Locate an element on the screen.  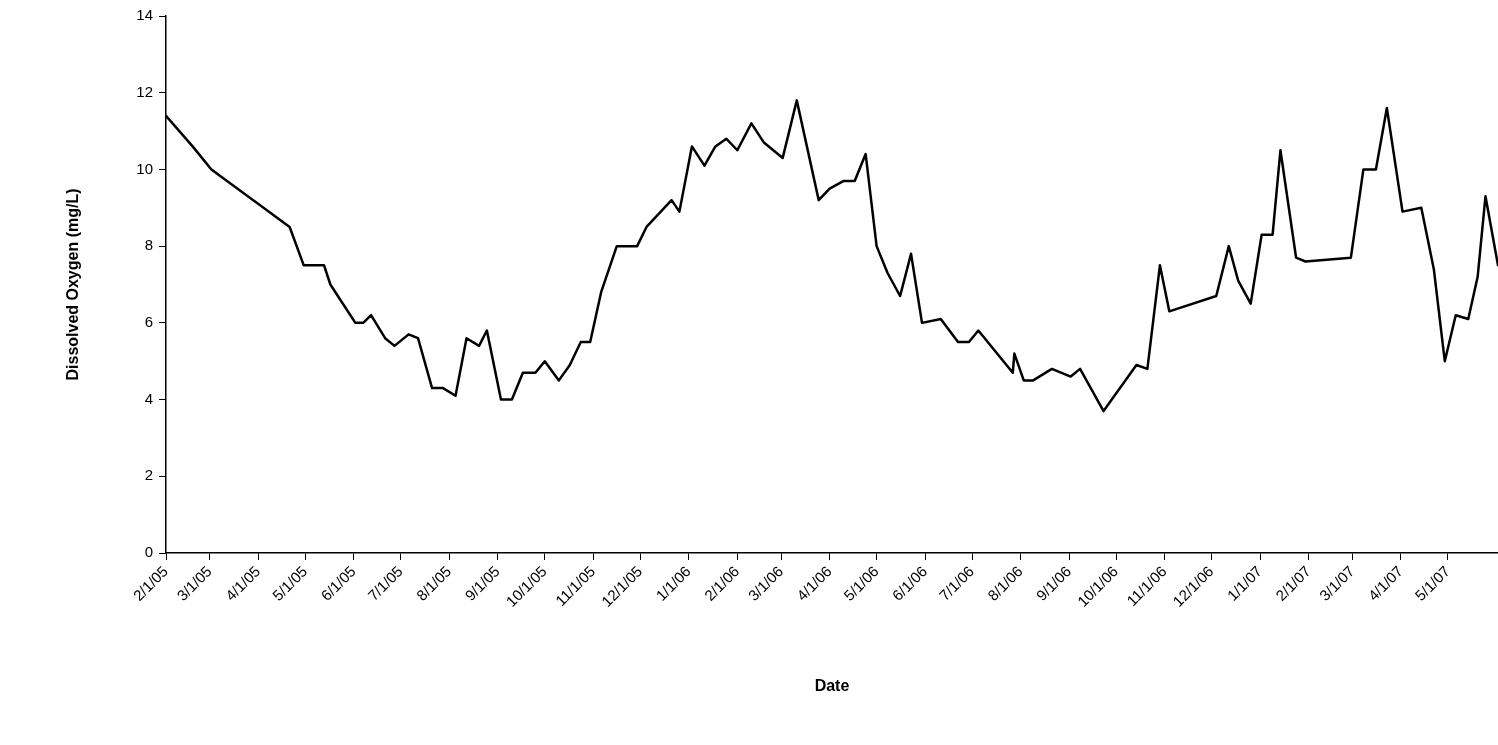
x-axis-title: Date is located at coordinates (832, 685).